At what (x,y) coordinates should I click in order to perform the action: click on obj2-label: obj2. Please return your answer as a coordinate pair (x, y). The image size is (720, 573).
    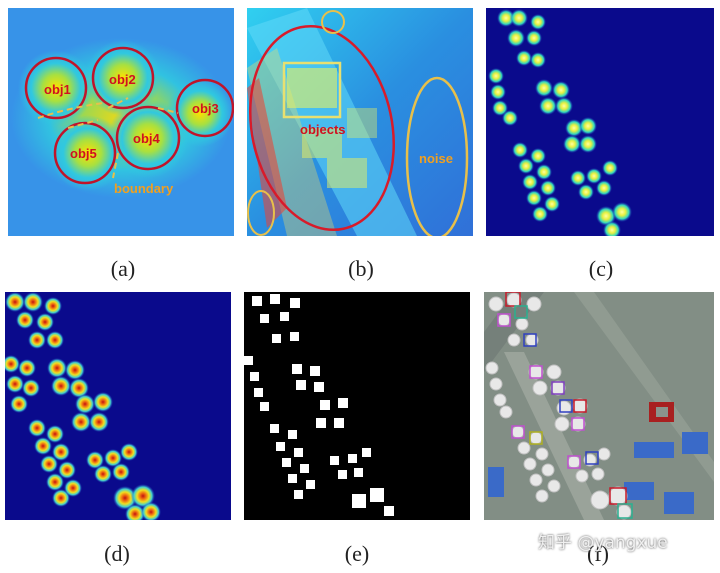
    Looking at the image, I should click on (122, 79).